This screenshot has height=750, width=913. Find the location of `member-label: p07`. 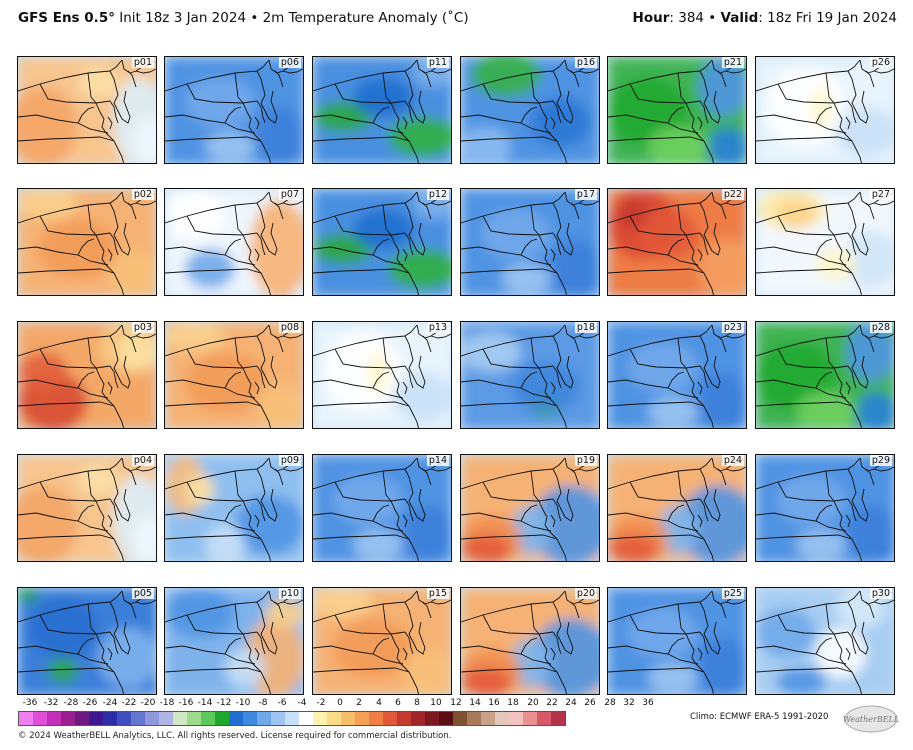

member-label: p07 is located at coordinates (289, 194).